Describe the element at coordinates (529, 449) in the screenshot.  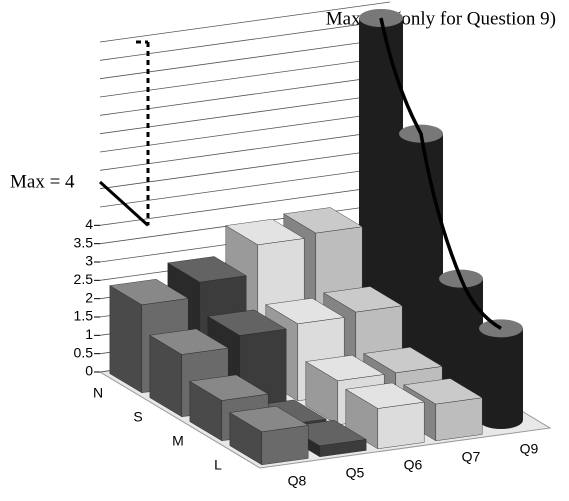
I see `series-label: Q9` at that location.